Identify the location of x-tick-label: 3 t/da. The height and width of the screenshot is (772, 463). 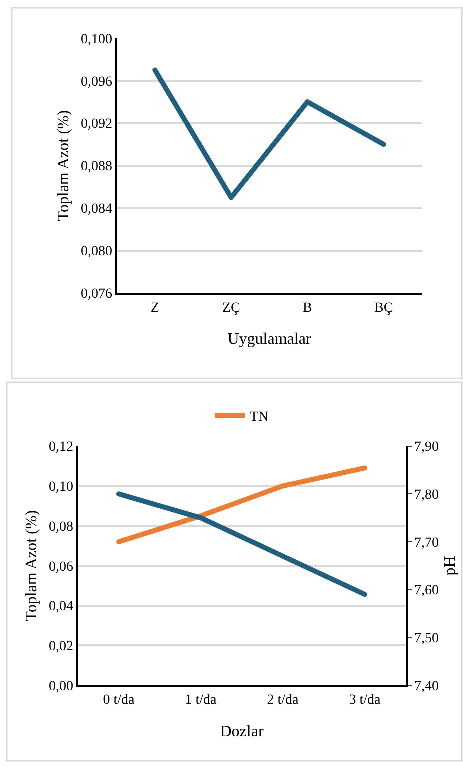
(365, 700).